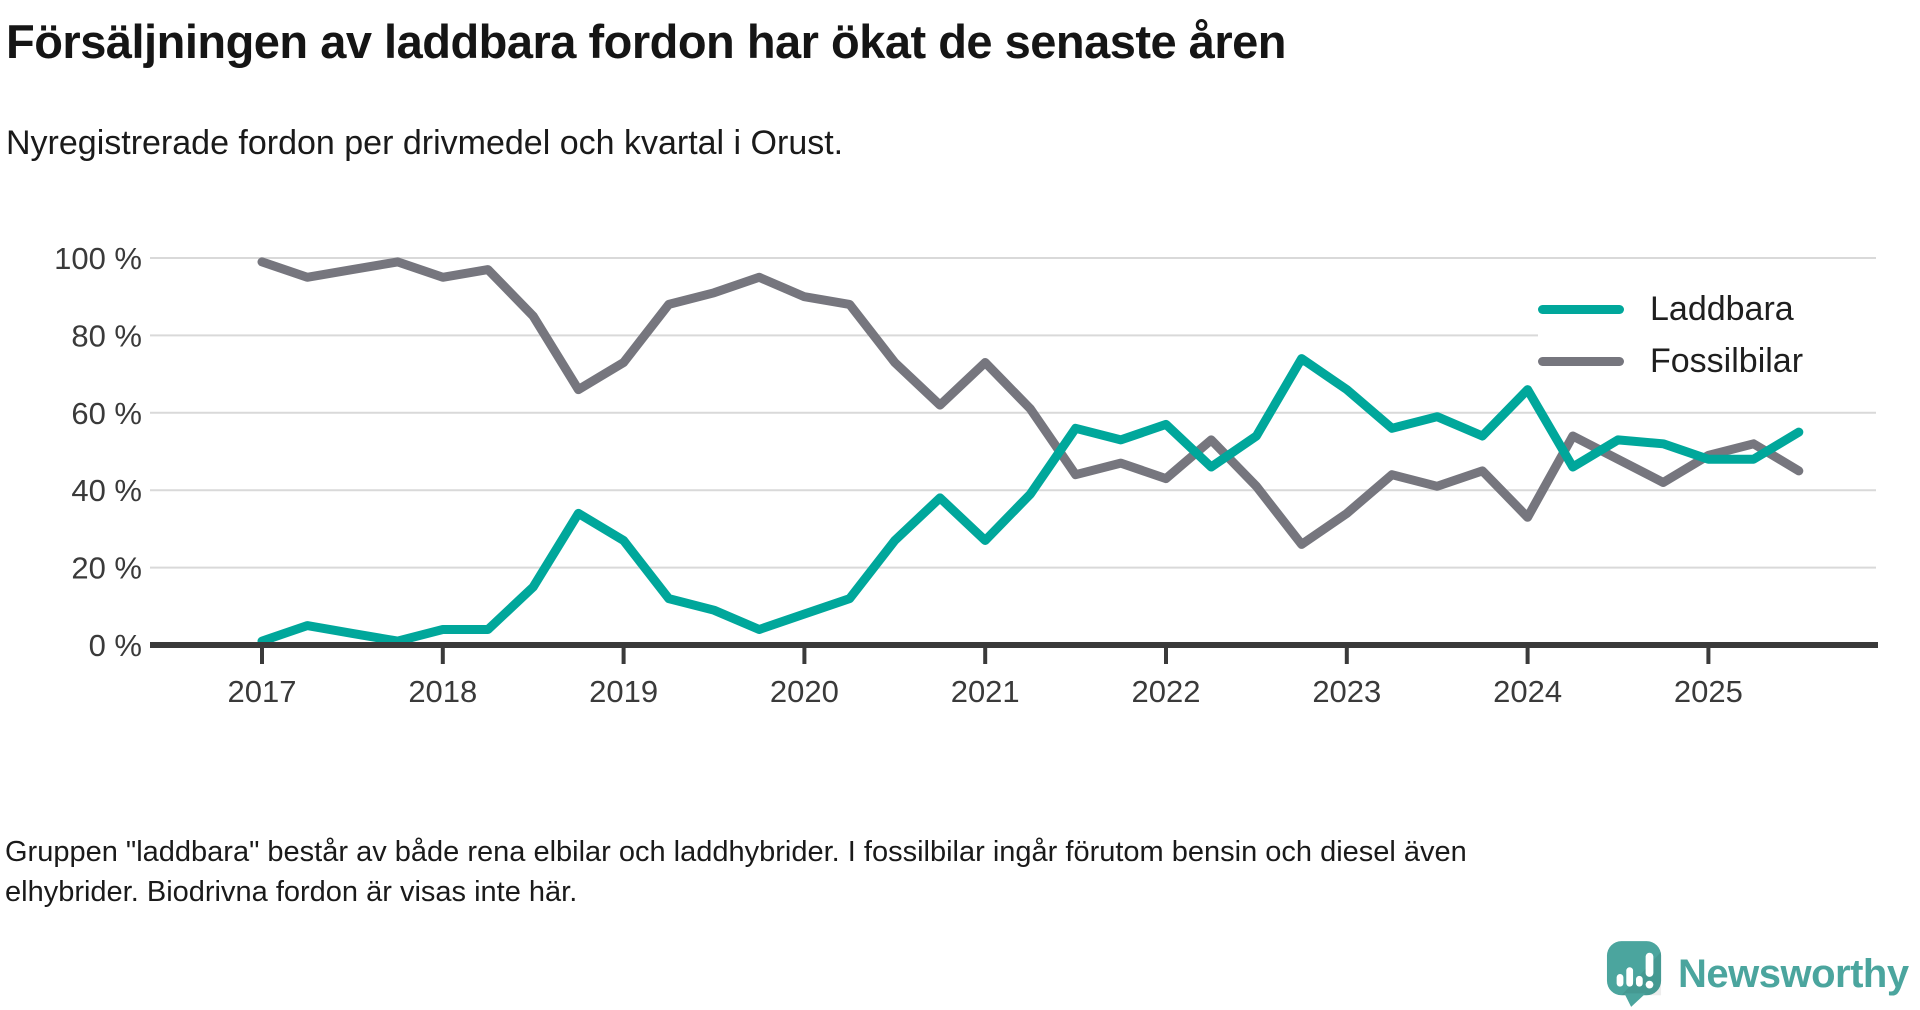 This screenshot has width=1920, height=1010. Describe the element at coordinates (1346, 691) in the screenshot. I see `x-tick-label: 2023` at that location.